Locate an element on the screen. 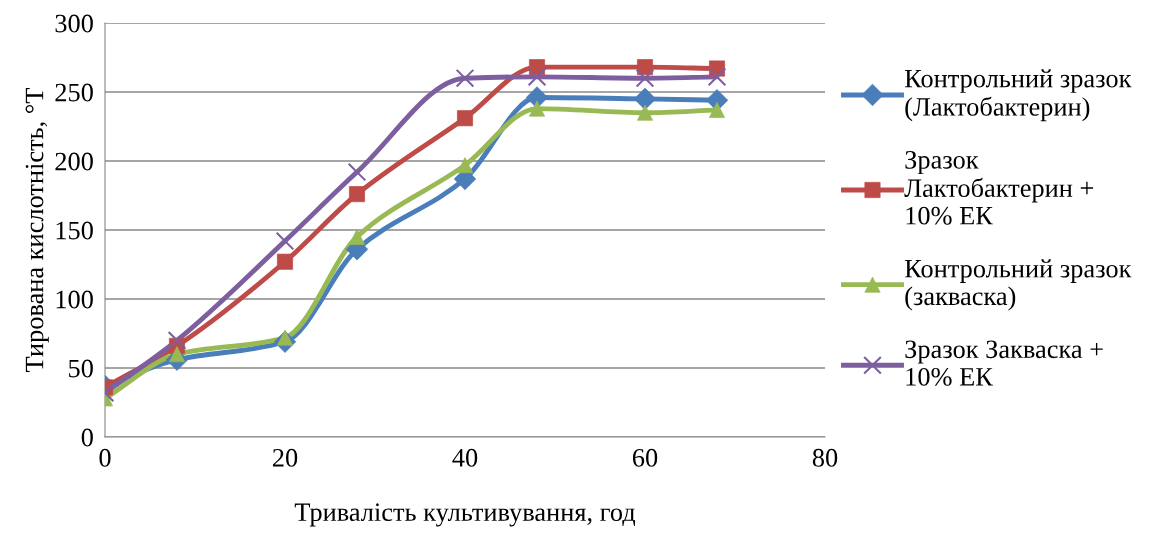  x-tick-label: 60 is located at coordinates (645, 457).